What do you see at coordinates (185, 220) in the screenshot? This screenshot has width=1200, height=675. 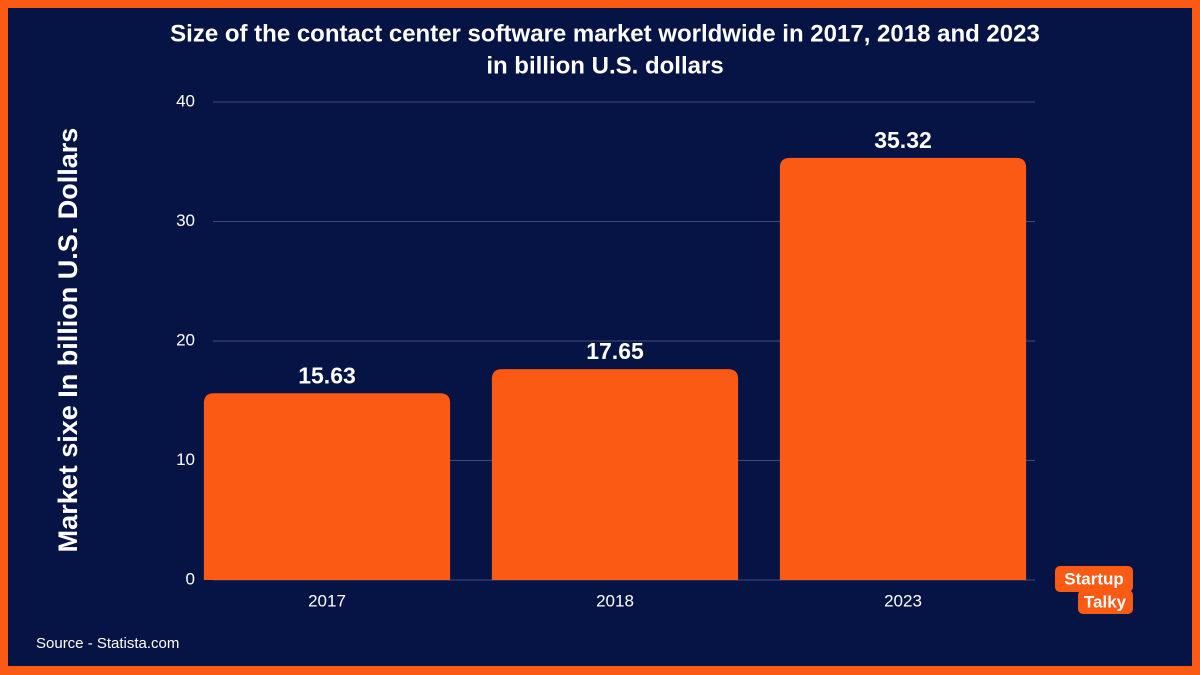 I see `y-tick-label: 30` at bounding box center [185, 220].